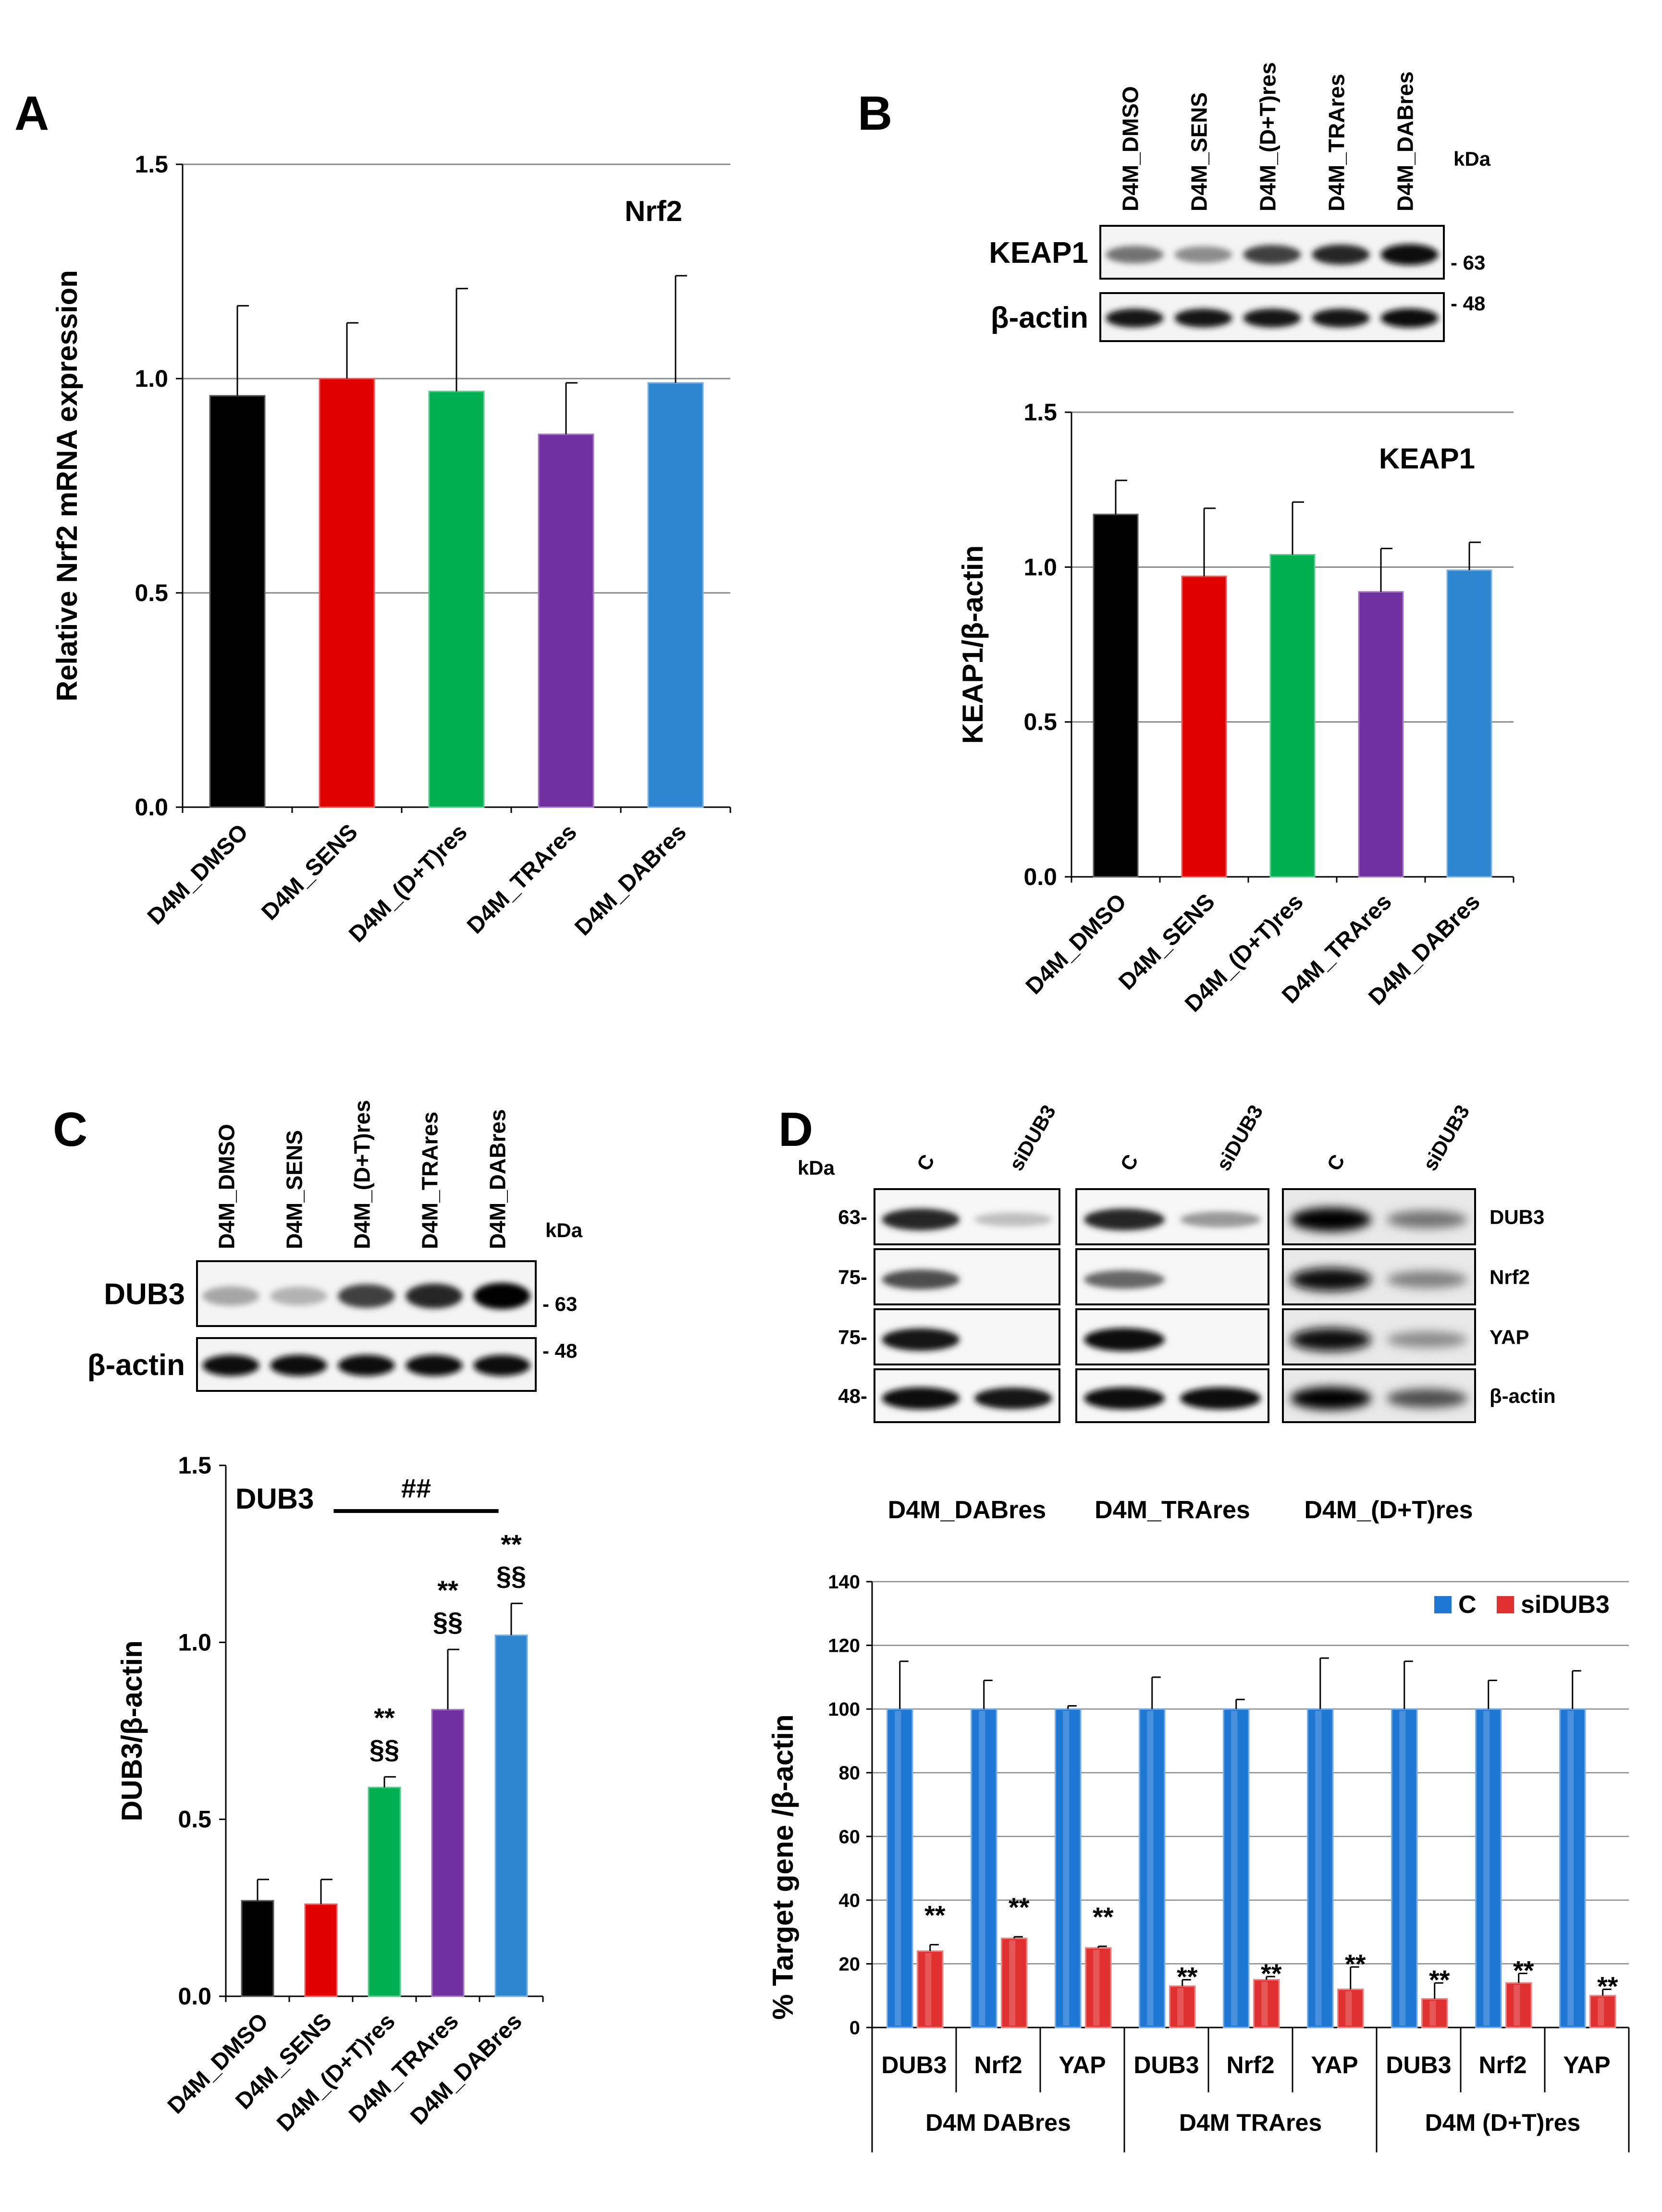 This screenshot has height=2212, width=1662. I want to click on kda-marker: 48-, so click(852, 1396).